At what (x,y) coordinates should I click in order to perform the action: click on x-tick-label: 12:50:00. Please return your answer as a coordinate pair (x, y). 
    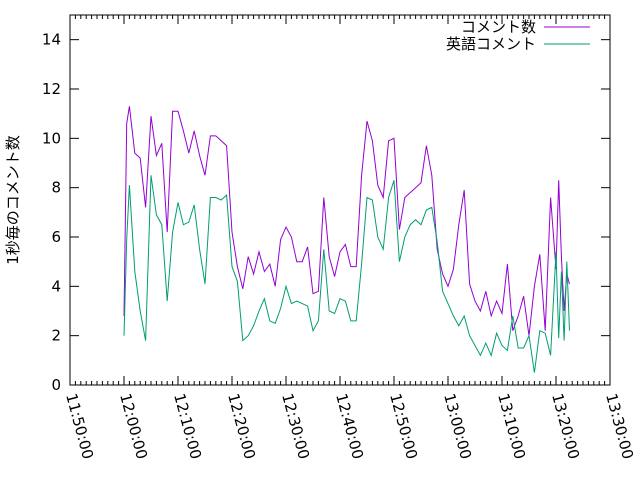
    Looking at the image, I should click on (403, 426).